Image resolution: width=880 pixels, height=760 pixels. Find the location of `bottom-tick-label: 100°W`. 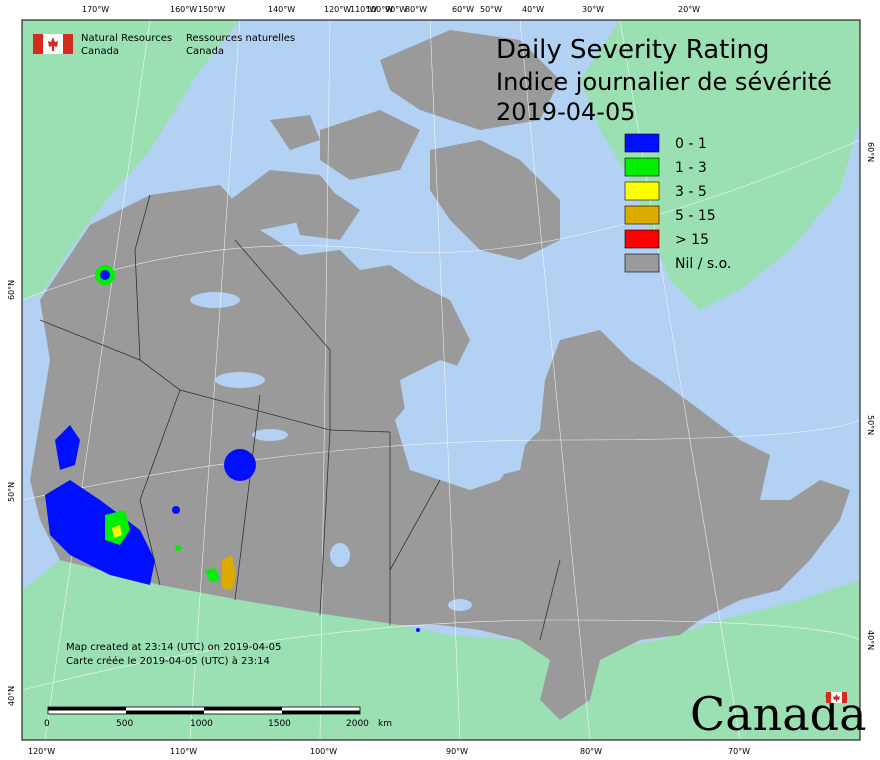

bottom-tick-label: 100°W is located at coordinates (323, 751).